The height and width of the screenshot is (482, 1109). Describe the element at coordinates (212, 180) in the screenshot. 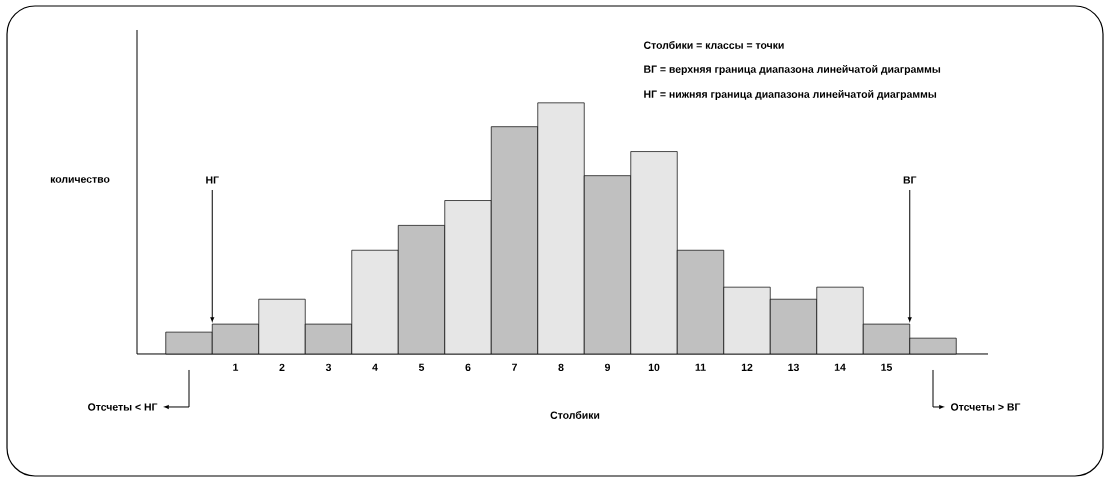

I see `annotation: НГ` at that location.